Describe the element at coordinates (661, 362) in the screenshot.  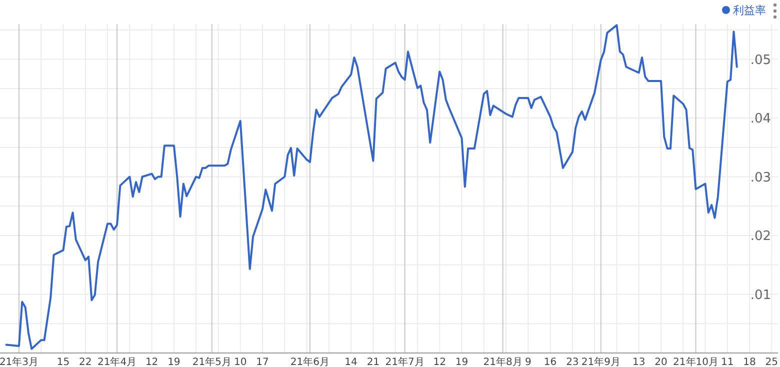
I see `x-tick-label: 20` at that location.